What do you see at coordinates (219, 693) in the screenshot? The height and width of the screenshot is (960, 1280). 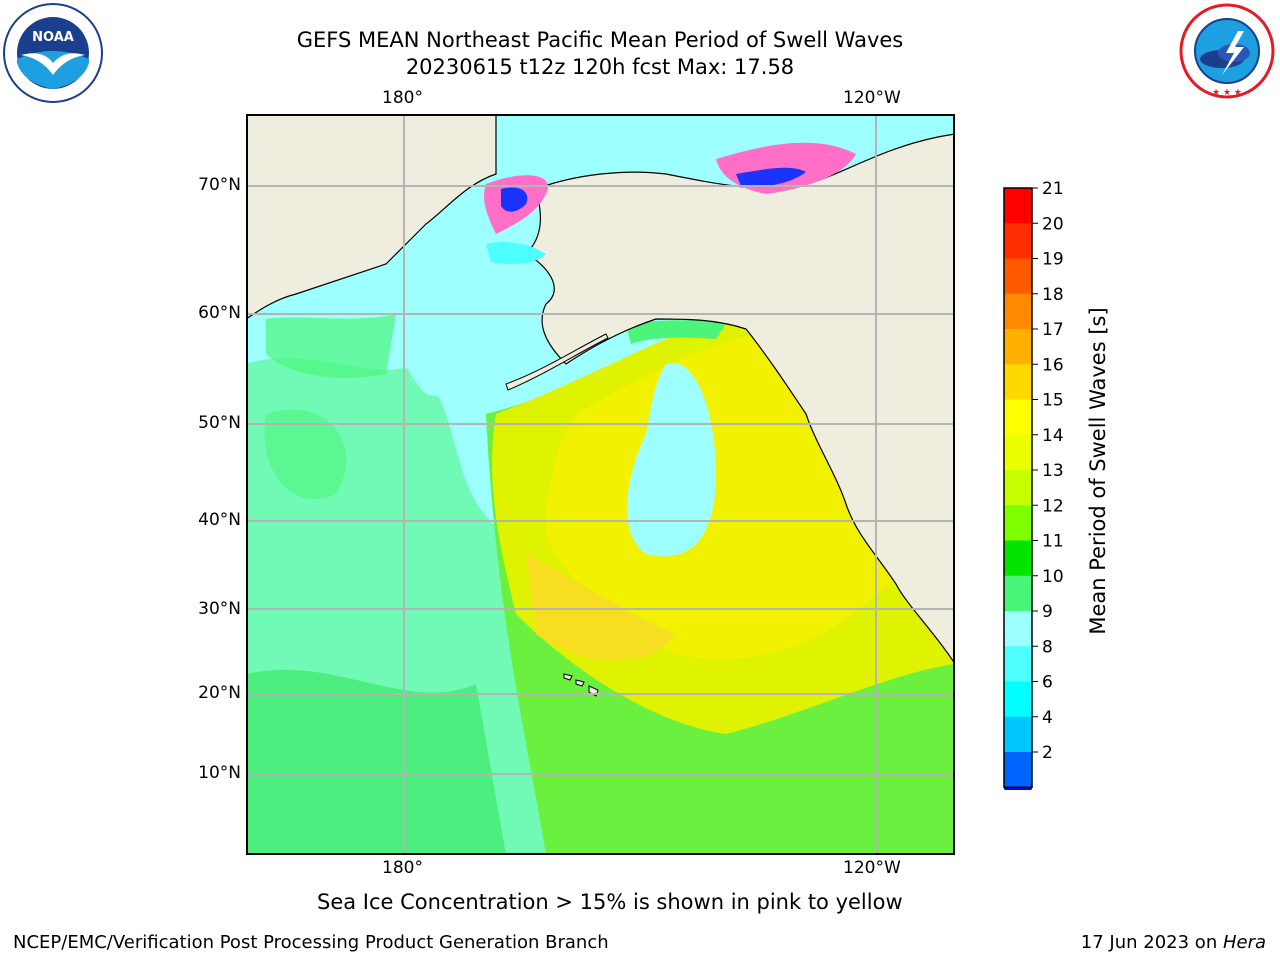 I see `lat-label-20n: 20°N` at bounding box center [219, 693].